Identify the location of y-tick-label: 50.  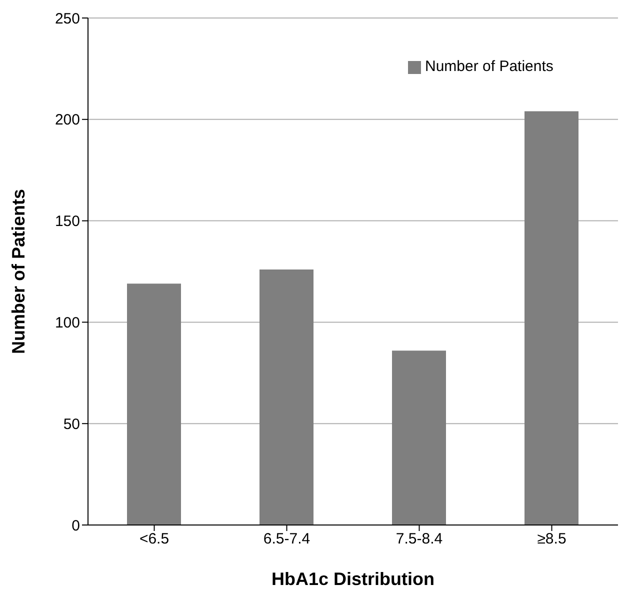
(71, 424).